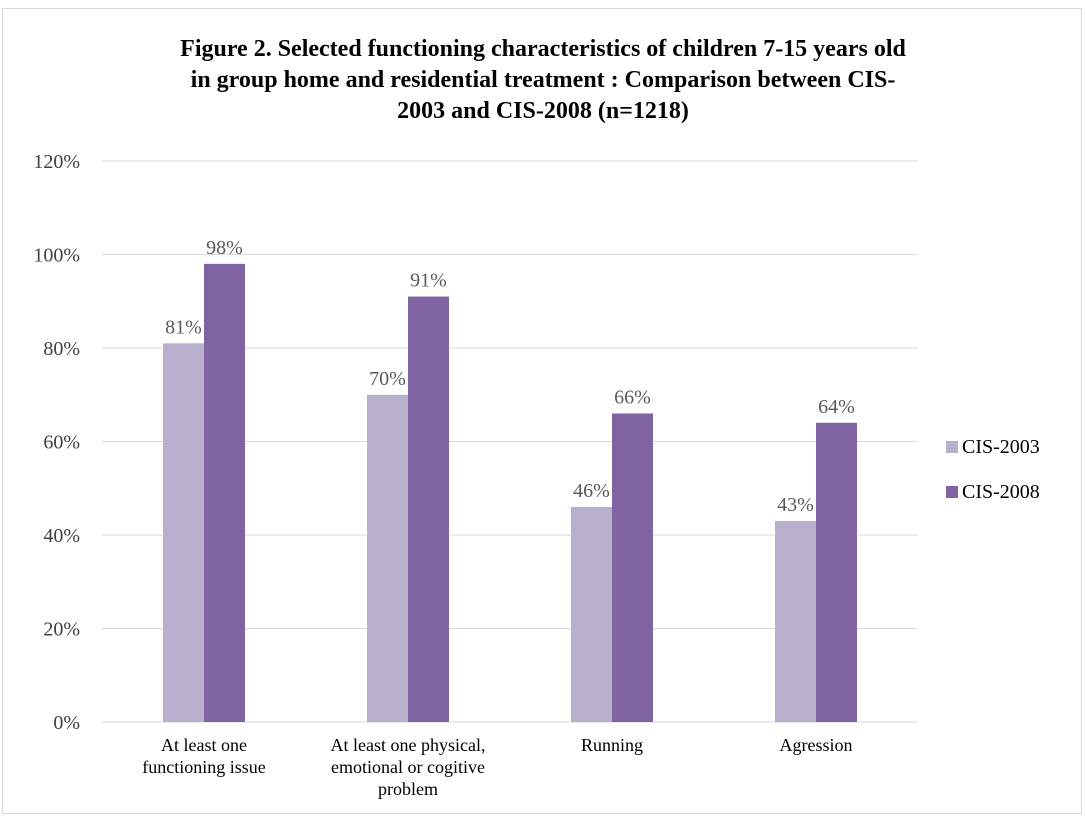  Describe the element at coordinates (543, 111) in the screenshot. I see `chart-title-line: 2003 and CIS-2008 (n=1218)` at that location.